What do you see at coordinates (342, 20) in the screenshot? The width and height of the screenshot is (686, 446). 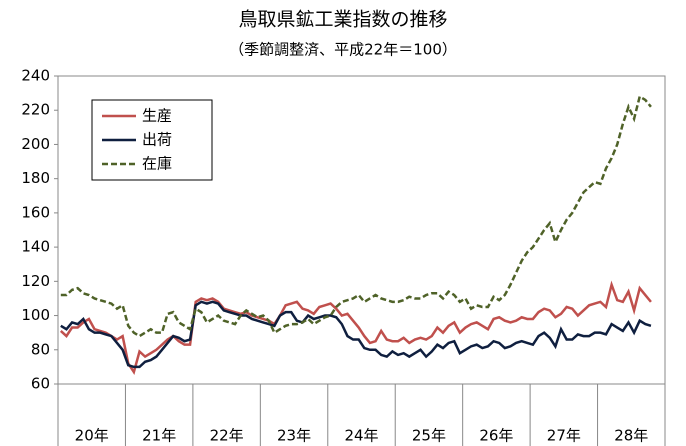 I see `chart-title: 鳥取県鉱工業指数の推移` at bounding box center [342, 20].